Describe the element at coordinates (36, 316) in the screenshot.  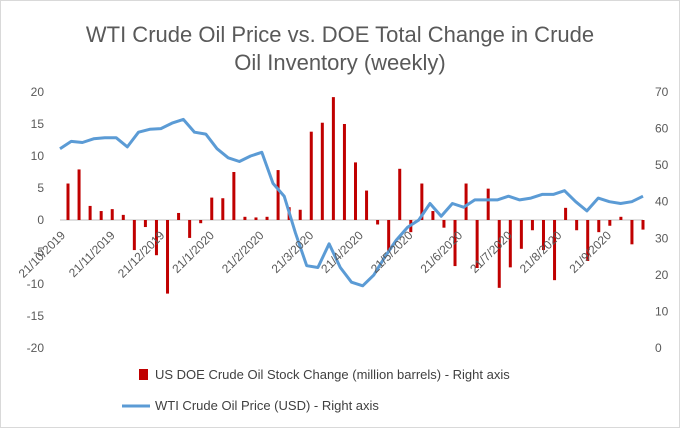
I see `left-axis-tick-label: -15` at that location.